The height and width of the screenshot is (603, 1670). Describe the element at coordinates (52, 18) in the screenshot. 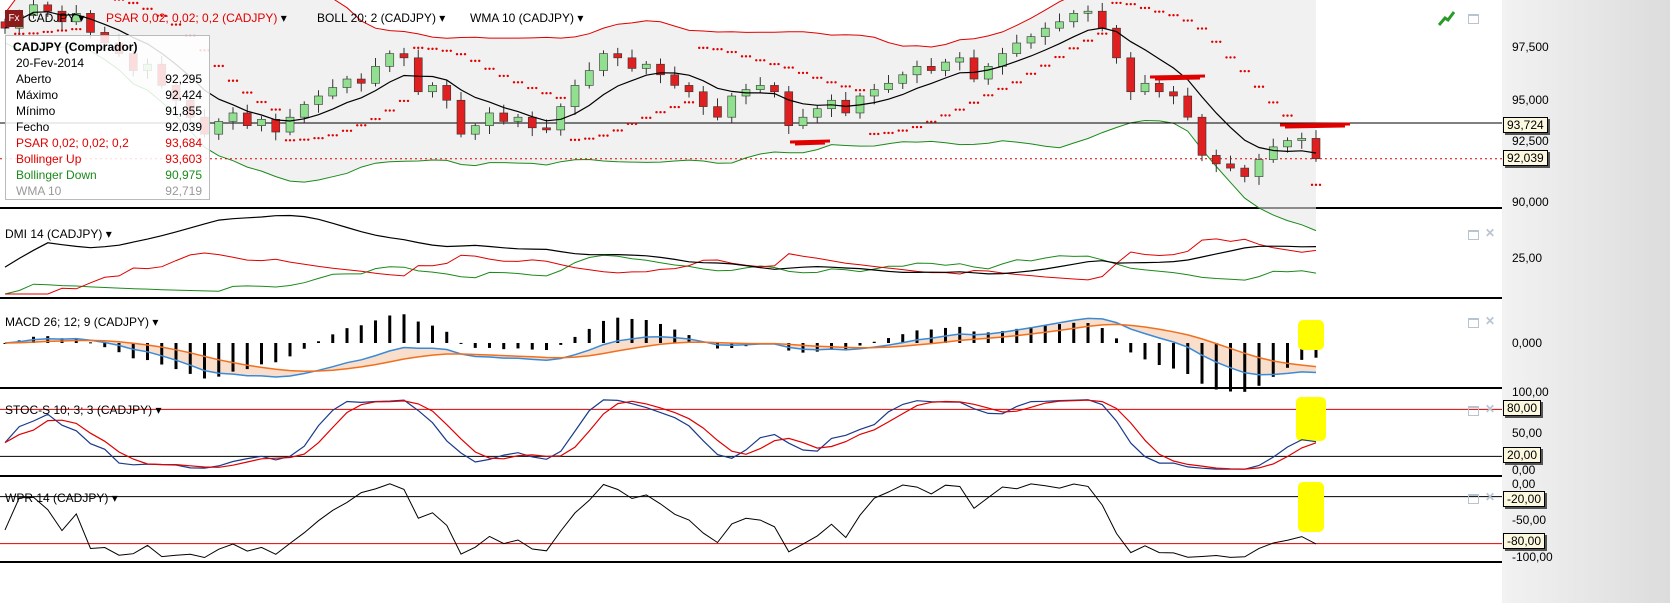

I see `symbol-label: CADJPY` at that location.